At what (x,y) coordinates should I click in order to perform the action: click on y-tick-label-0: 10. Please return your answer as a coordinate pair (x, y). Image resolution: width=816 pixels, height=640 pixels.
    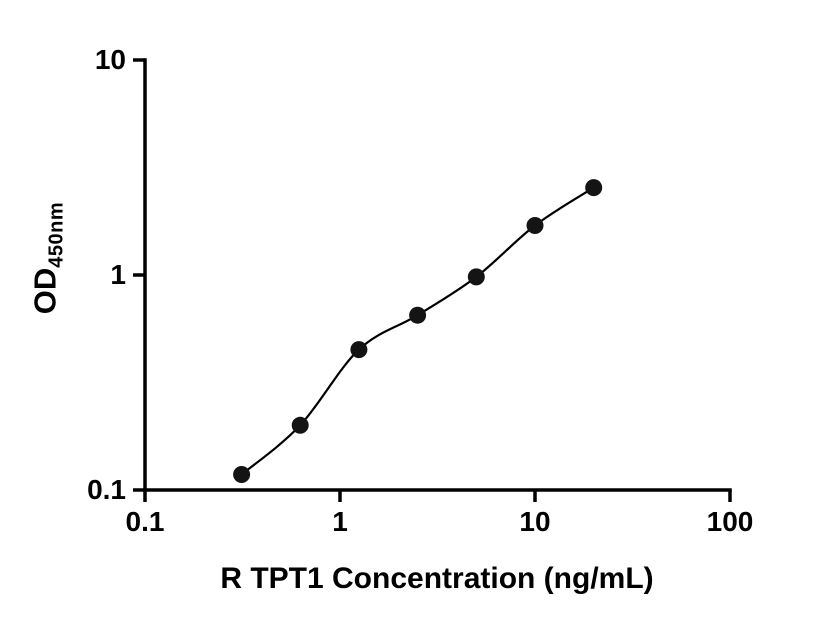
    Looking at the image, I should click on (110, 59).